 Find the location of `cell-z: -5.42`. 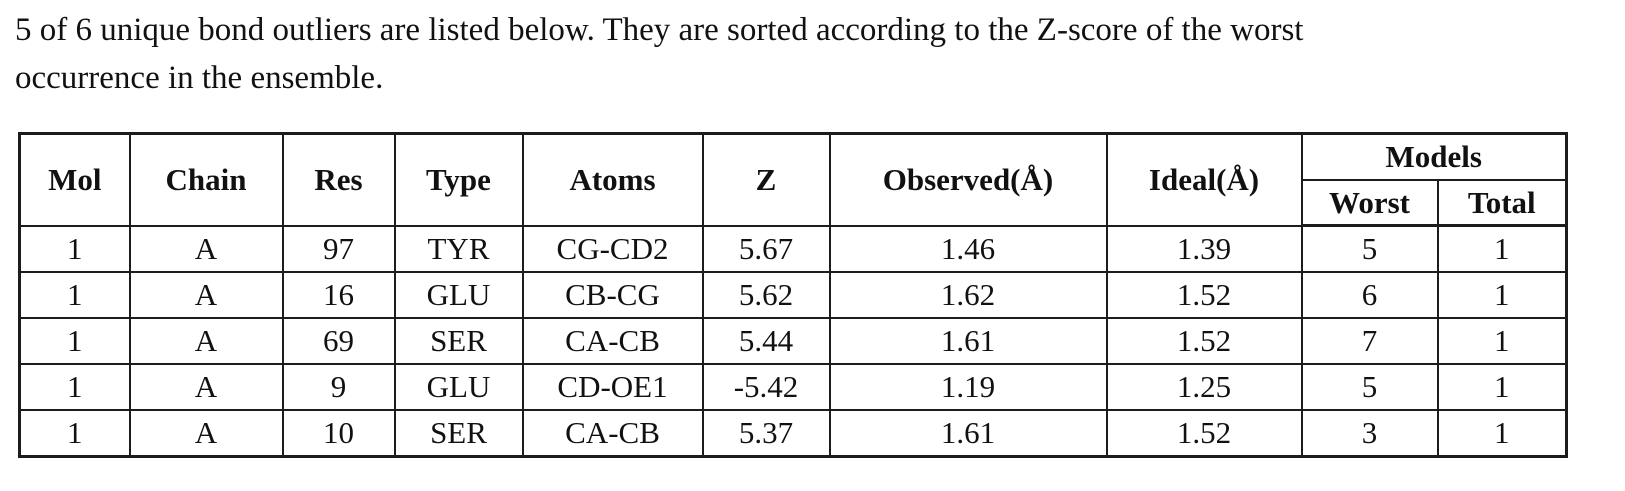

cell-z: -5.42 is located at coordinates (766, 387).